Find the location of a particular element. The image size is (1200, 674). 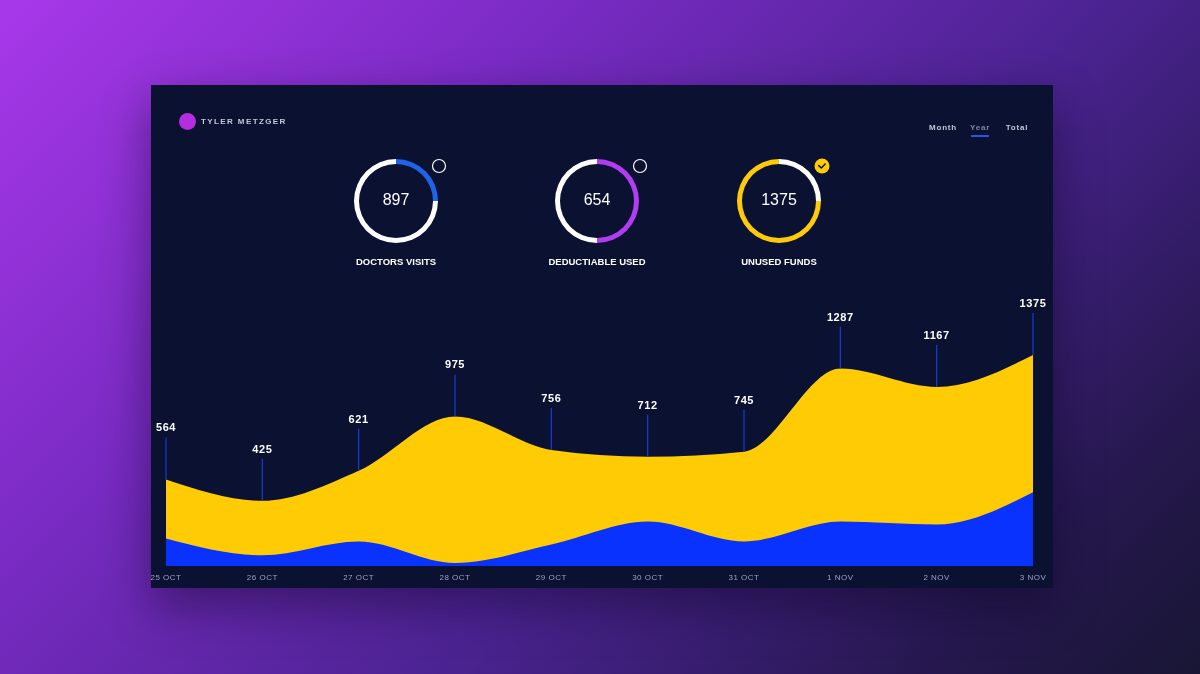

x-tick-label: 1 NOV is located at coordinates (840, 577).